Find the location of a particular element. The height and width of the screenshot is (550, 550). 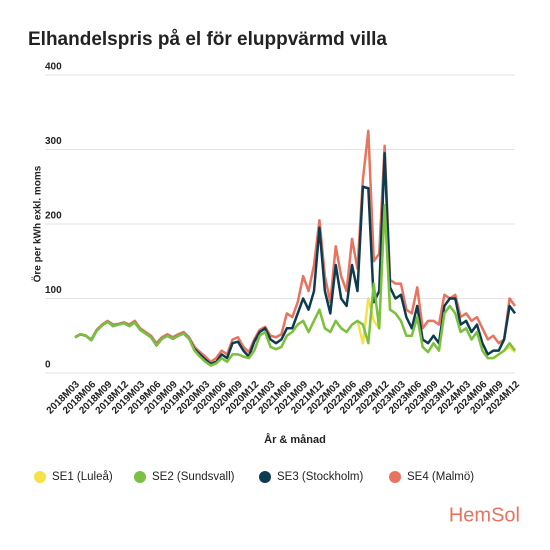

x-axis-label: År & månad is located at coordinates (295, 439).